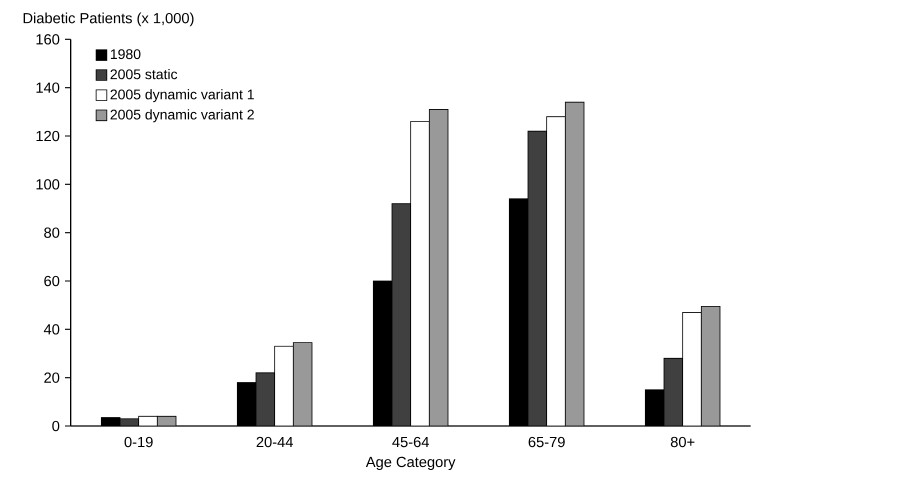 The image size is (913, 490). What do you see at coordinates (682, 442) in the screenshot?
I see `x-tick-label: 80+` at bounding box center [682, 442].